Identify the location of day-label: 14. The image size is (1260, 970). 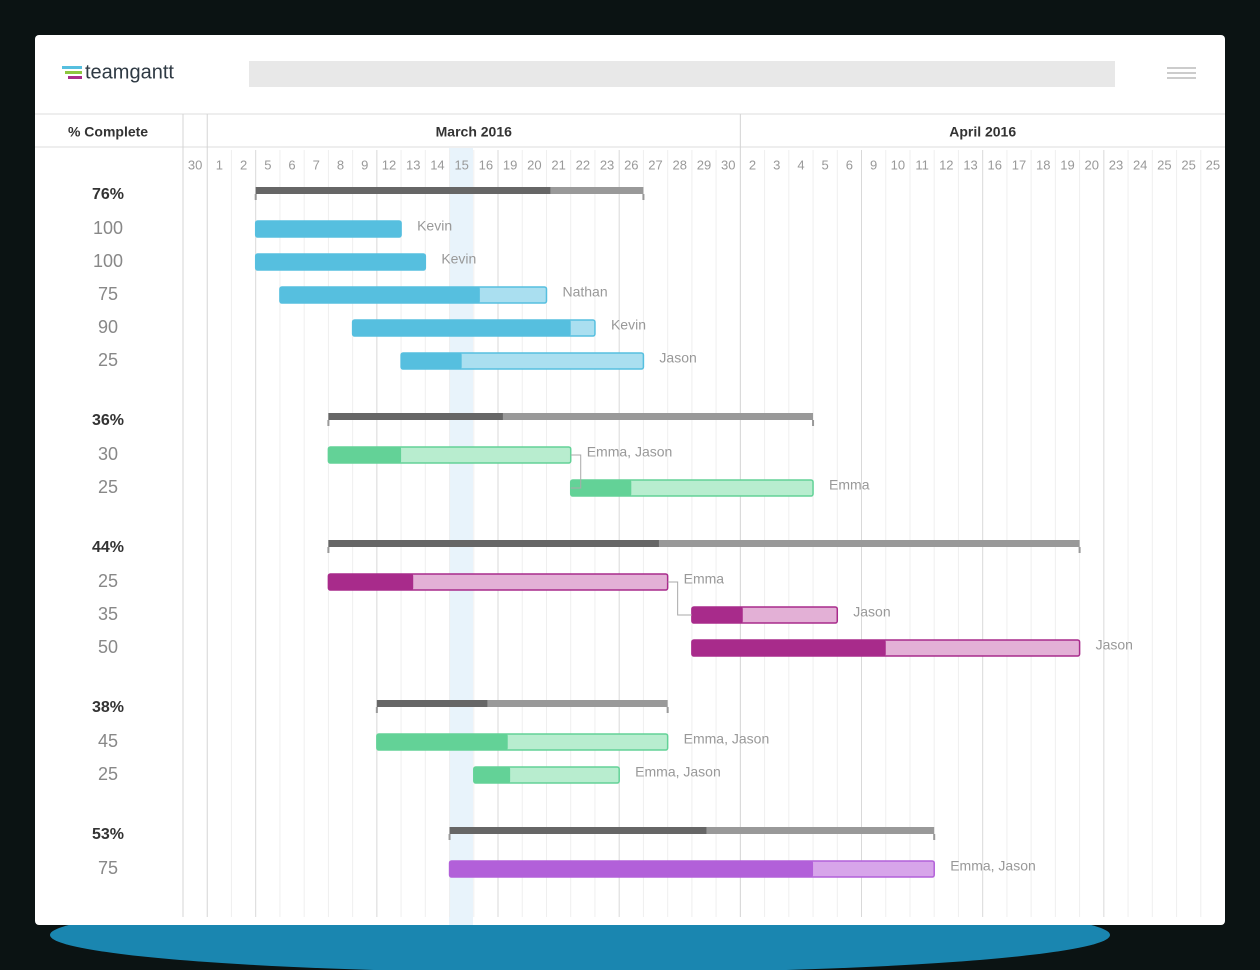
(437, 164).